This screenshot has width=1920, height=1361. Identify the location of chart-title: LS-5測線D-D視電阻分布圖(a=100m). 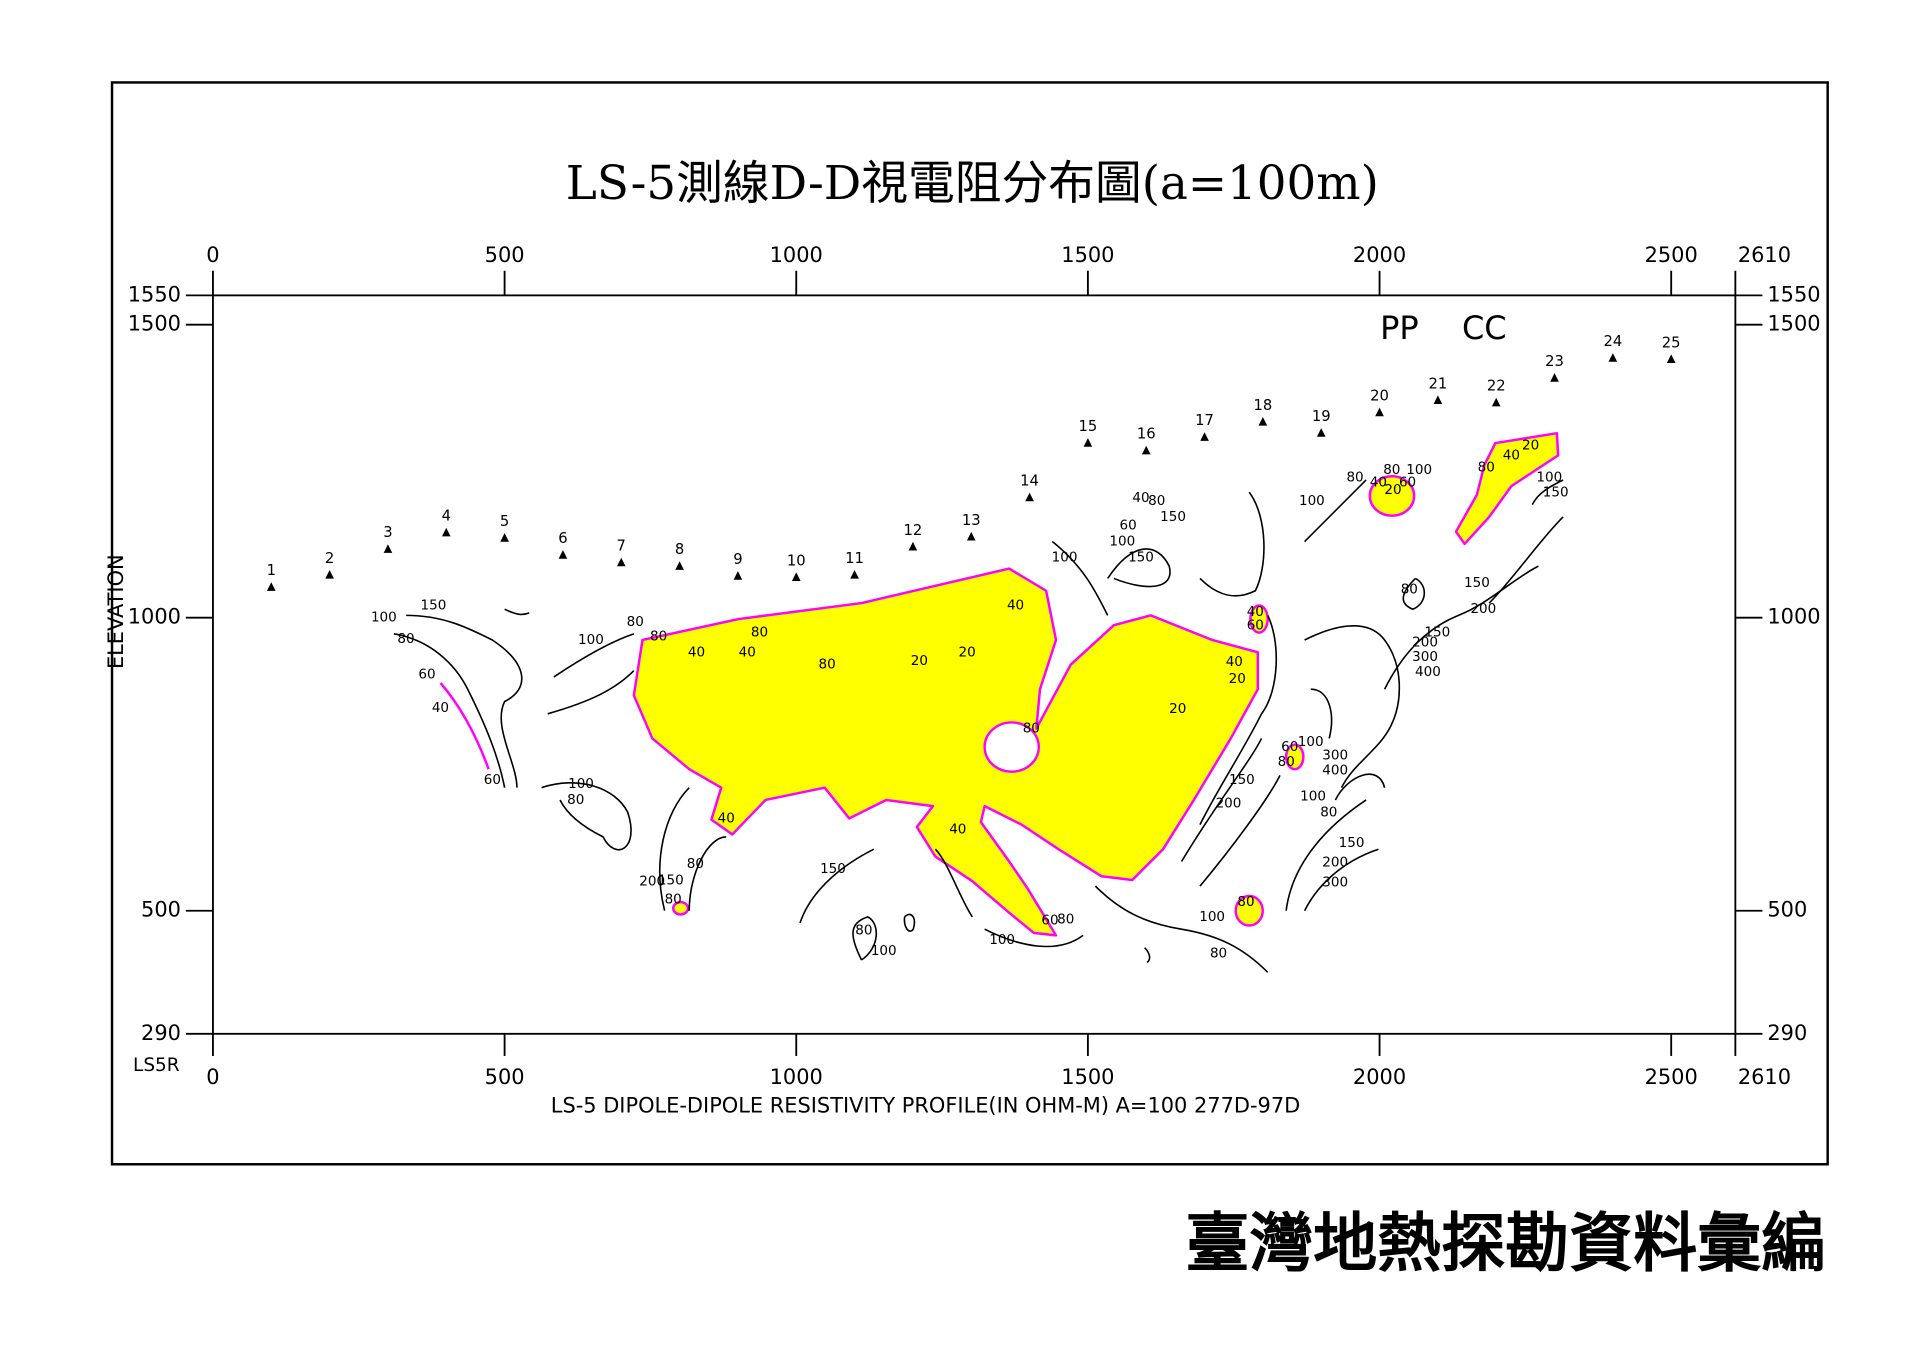
(972, 184).